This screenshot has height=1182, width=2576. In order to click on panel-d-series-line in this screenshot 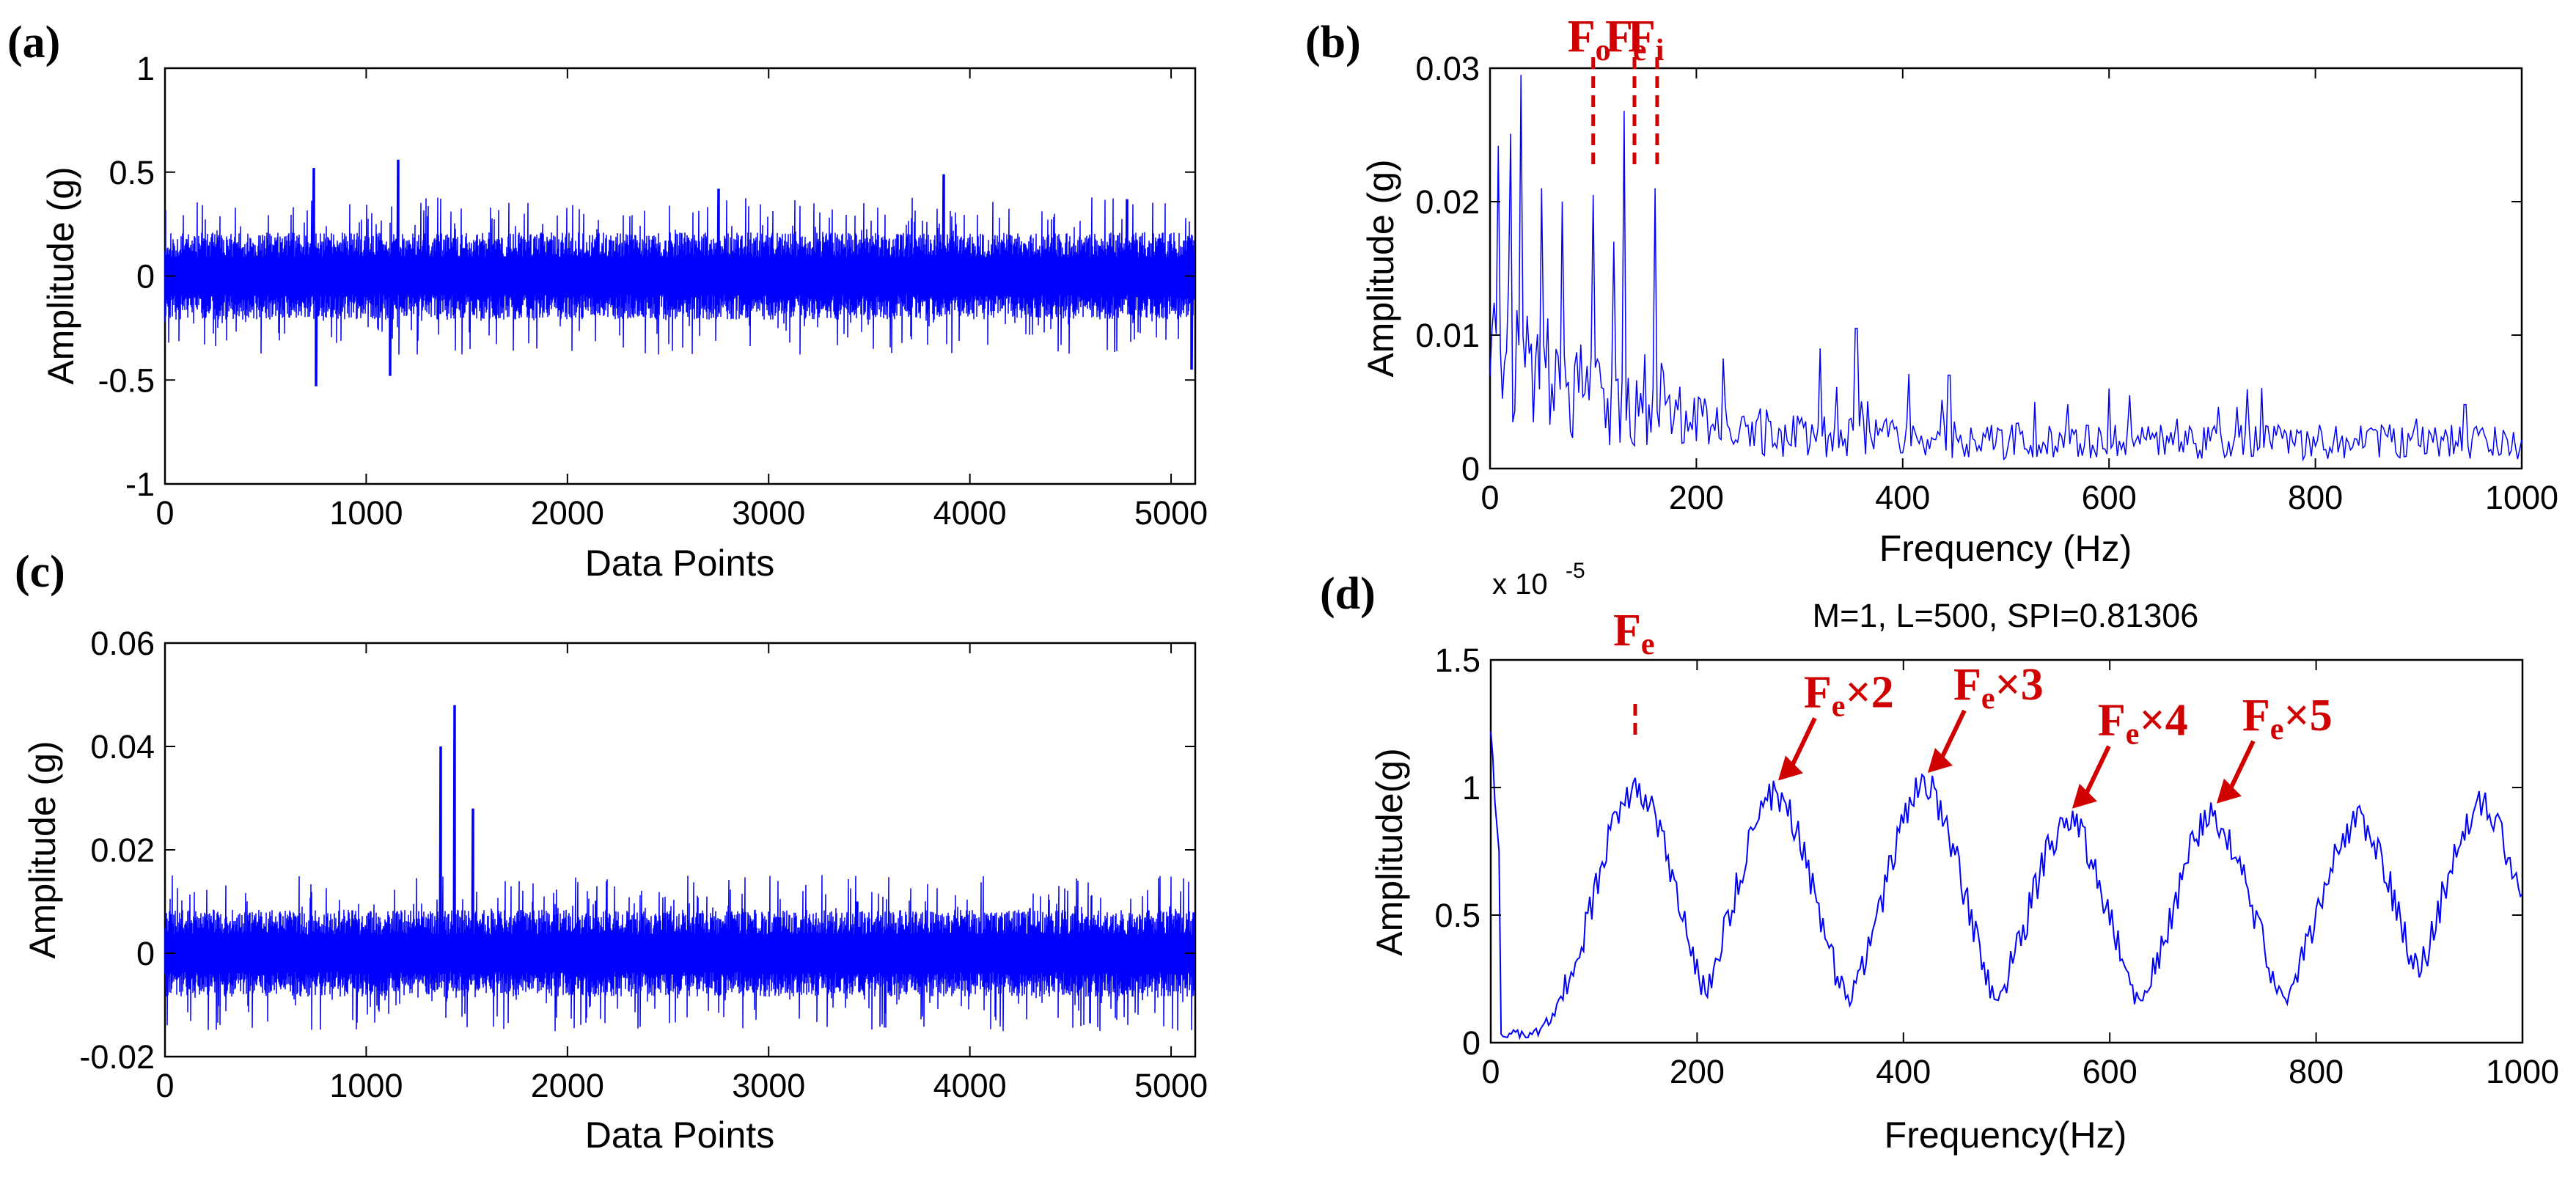, I will do `click(2007, 885)`.